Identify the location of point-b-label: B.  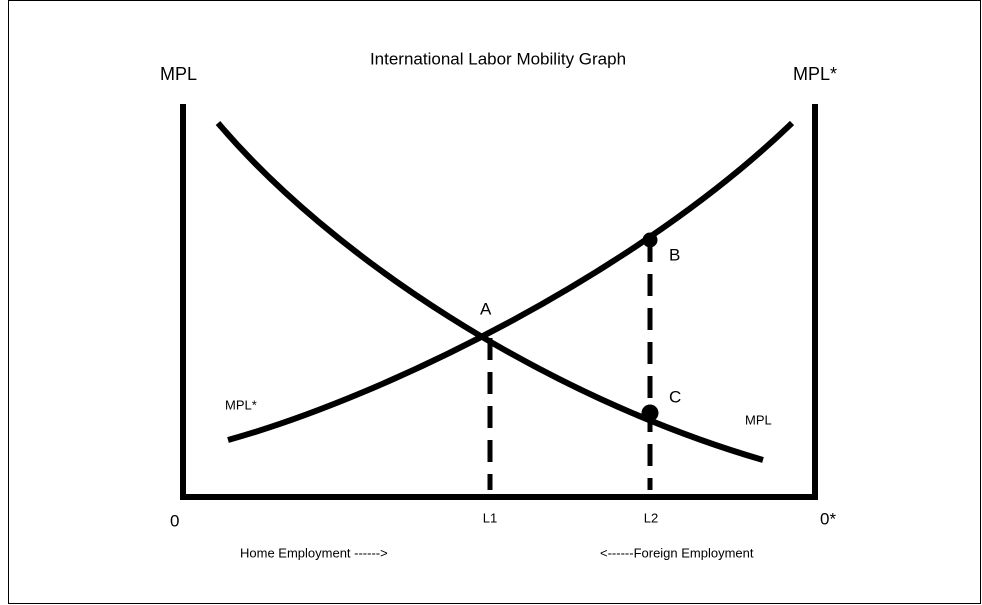
(674, 254).